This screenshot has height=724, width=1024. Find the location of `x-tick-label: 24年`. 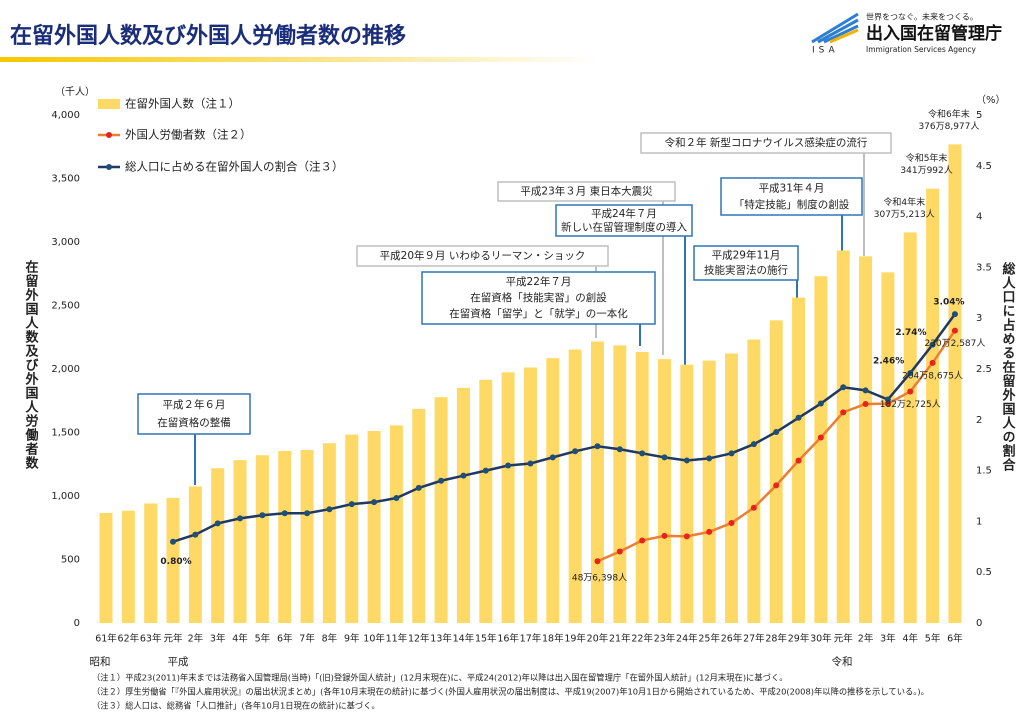

x-tick-label: 24年 is located at coordinates (687, 639).